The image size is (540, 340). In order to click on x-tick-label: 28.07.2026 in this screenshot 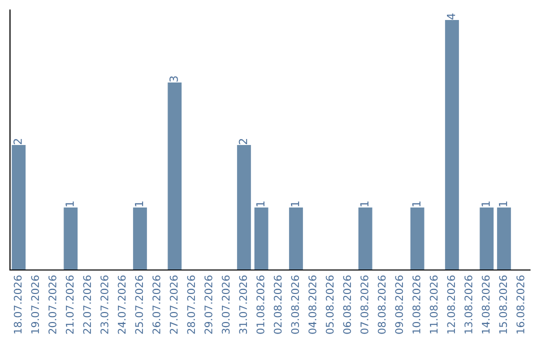, I will do `click(191, 305)`.